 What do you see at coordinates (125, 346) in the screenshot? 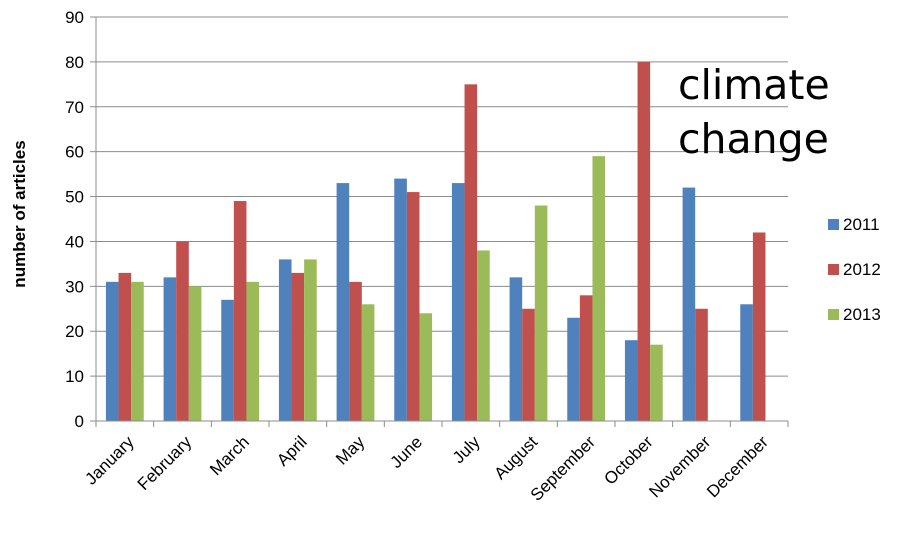
I see `bar-2012-january` at bounding box center [125, 346].